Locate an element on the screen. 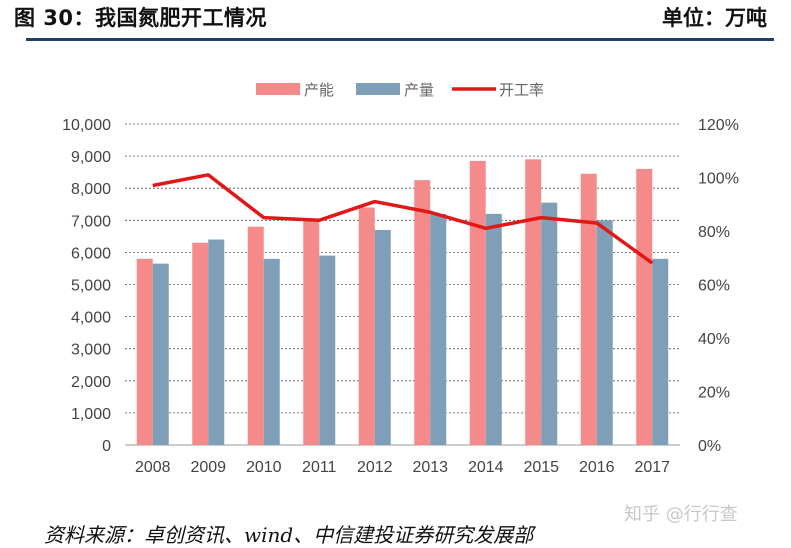  y-left-tick-label: 9,000 is located at coordinates (91, 157).